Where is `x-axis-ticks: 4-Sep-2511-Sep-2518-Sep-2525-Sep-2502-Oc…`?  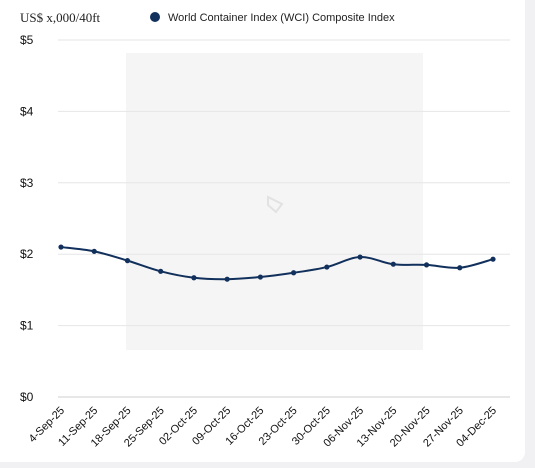
x-axis-ticks: 4-Sep-2511-Sep-2518-Sep-2525-Sep-2502-Oc… is located at coordinates (263, 427).